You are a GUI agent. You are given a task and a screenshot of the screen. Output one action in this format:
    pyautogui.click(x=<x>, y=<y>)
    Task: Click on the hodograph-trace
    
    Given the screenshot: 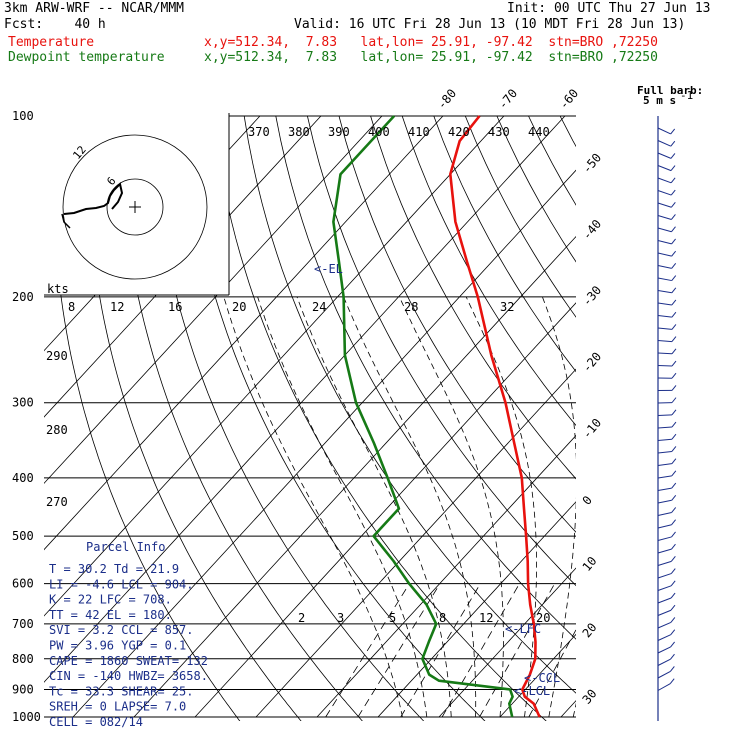 What is the action you would take?
    pyautogui.click(x=93, y=198)
    